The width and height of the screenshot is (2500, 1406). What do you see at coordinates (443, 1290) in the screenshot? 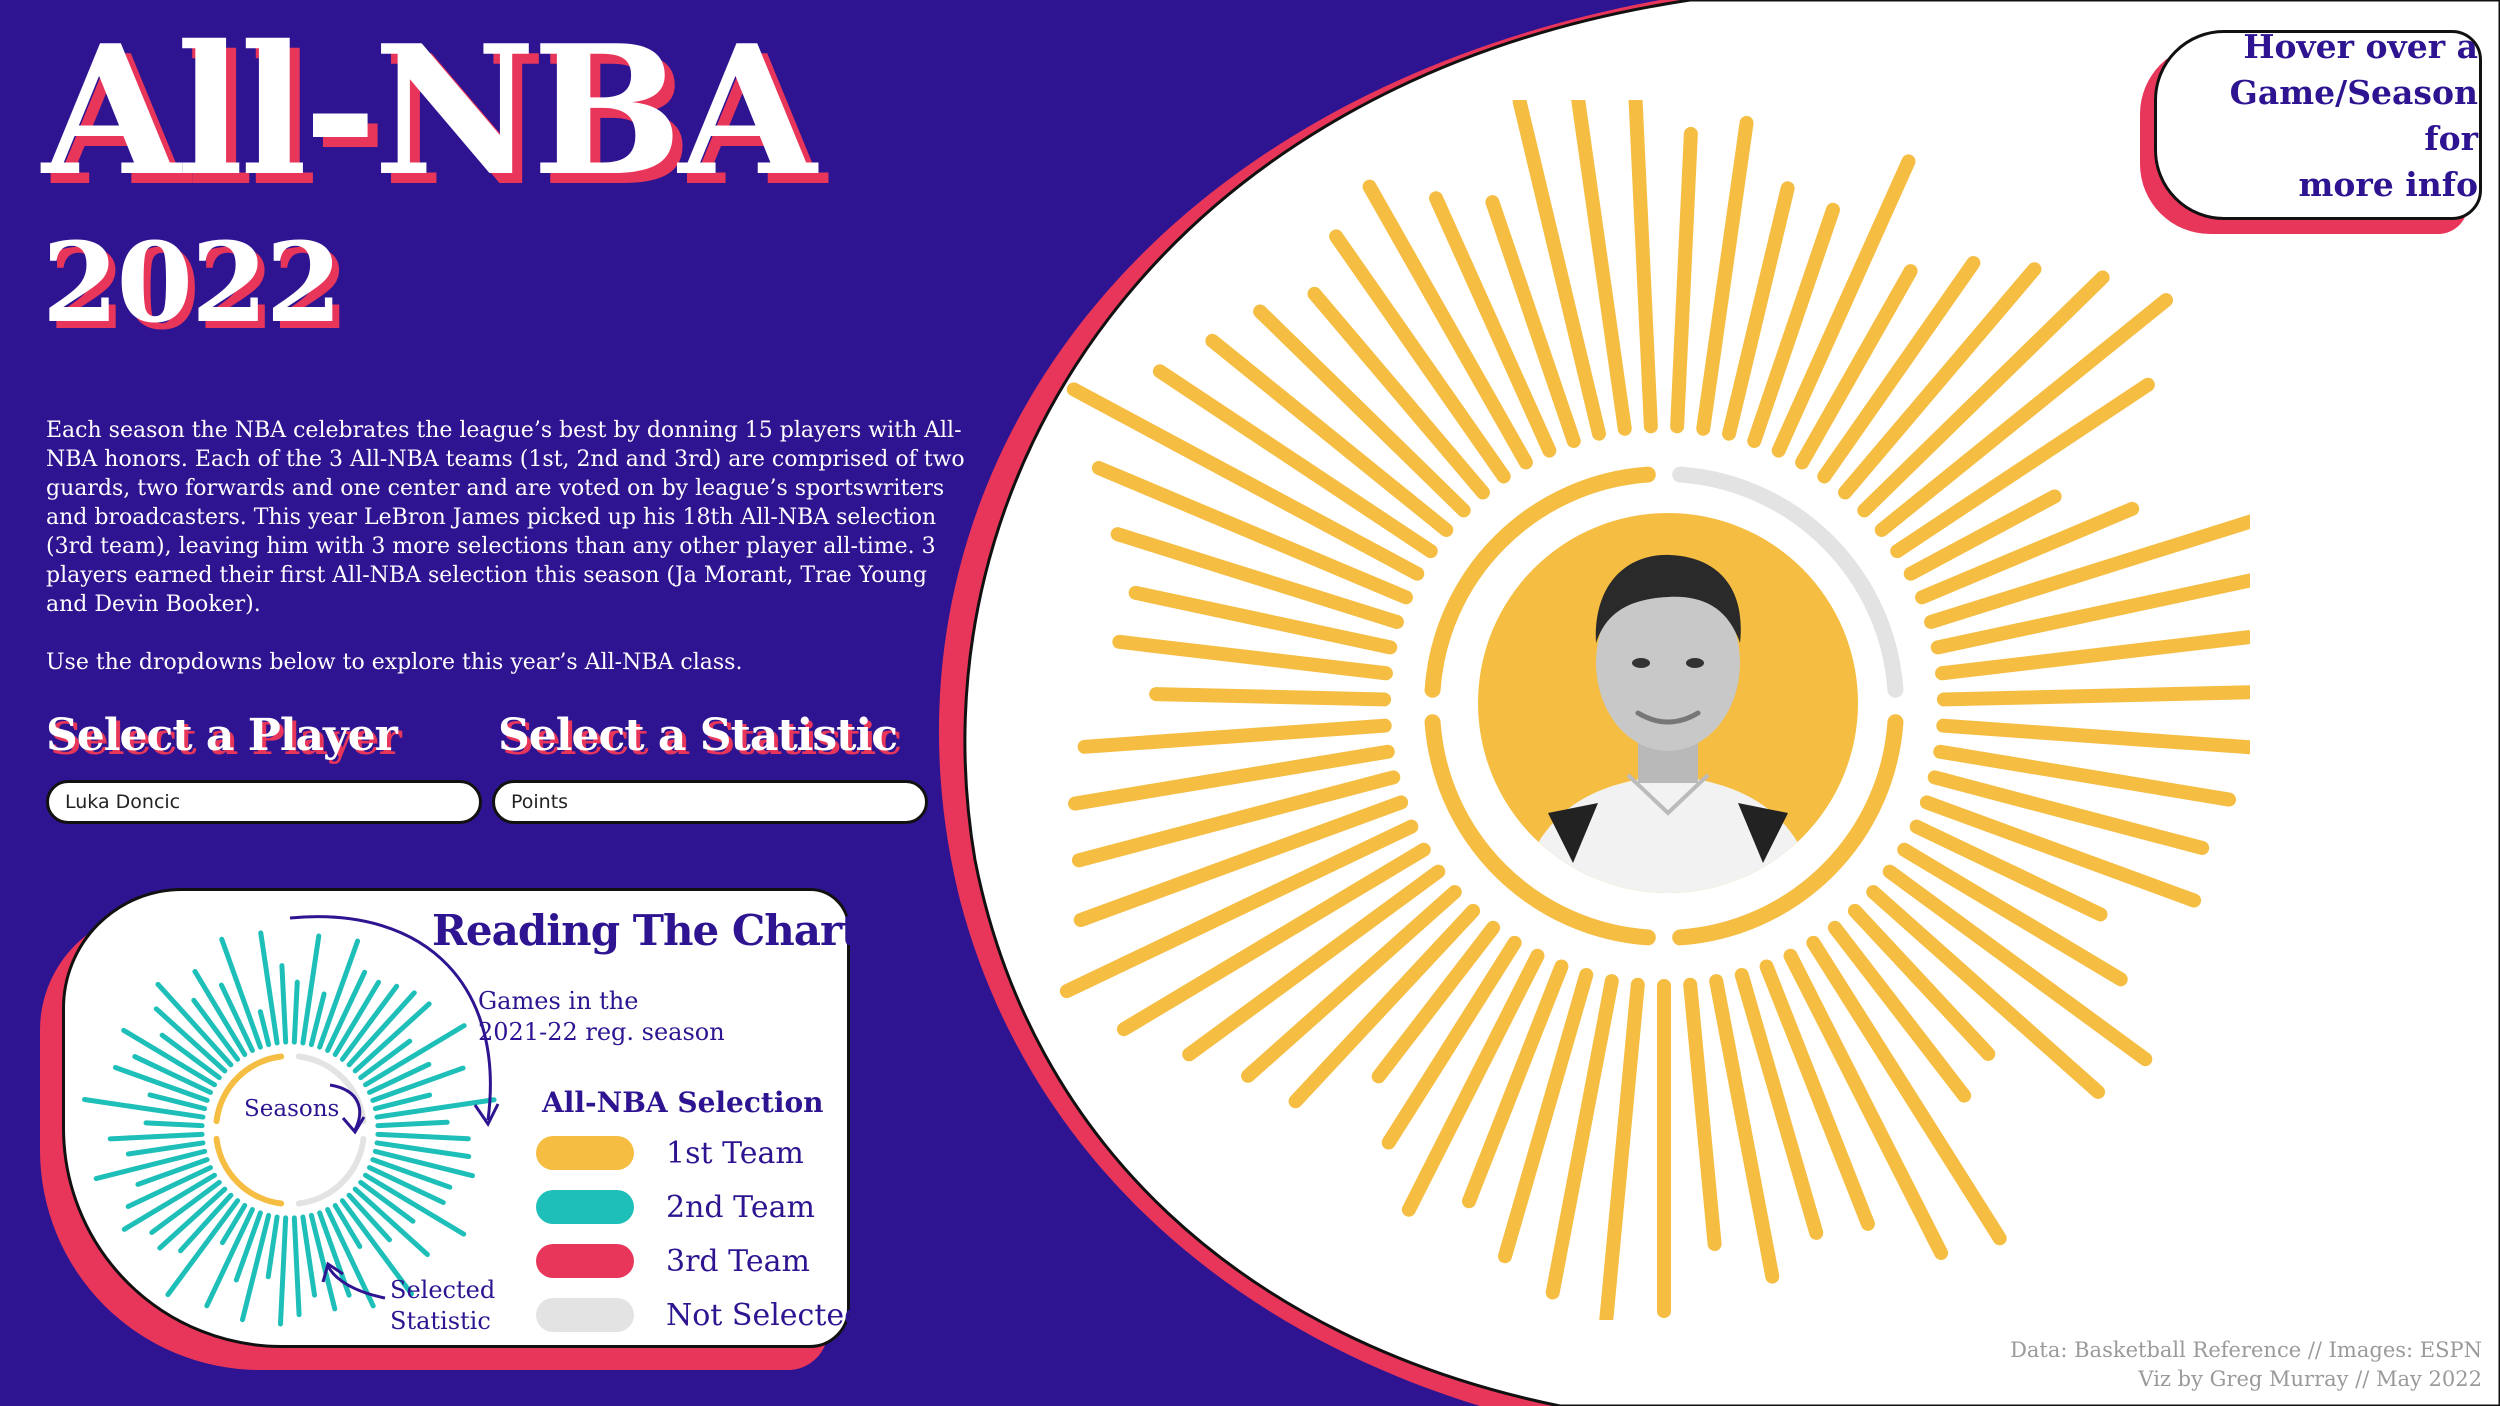
I see `statistic-note-line1: Selected` at bounding box center [443, 1290].